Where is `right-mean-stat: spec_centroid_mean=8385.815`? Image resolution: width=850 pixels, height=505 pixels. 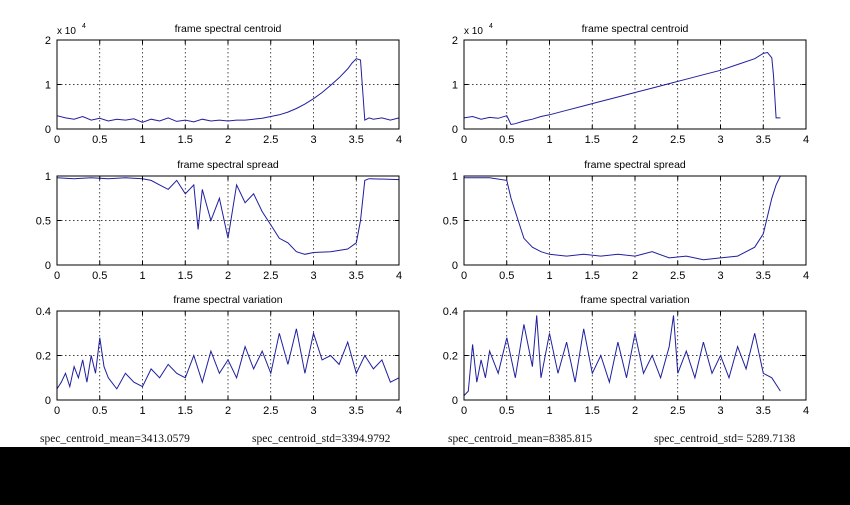
right-mean-stat: spec_centroid_mean=8385.815 is located at coordinates (520, 439).